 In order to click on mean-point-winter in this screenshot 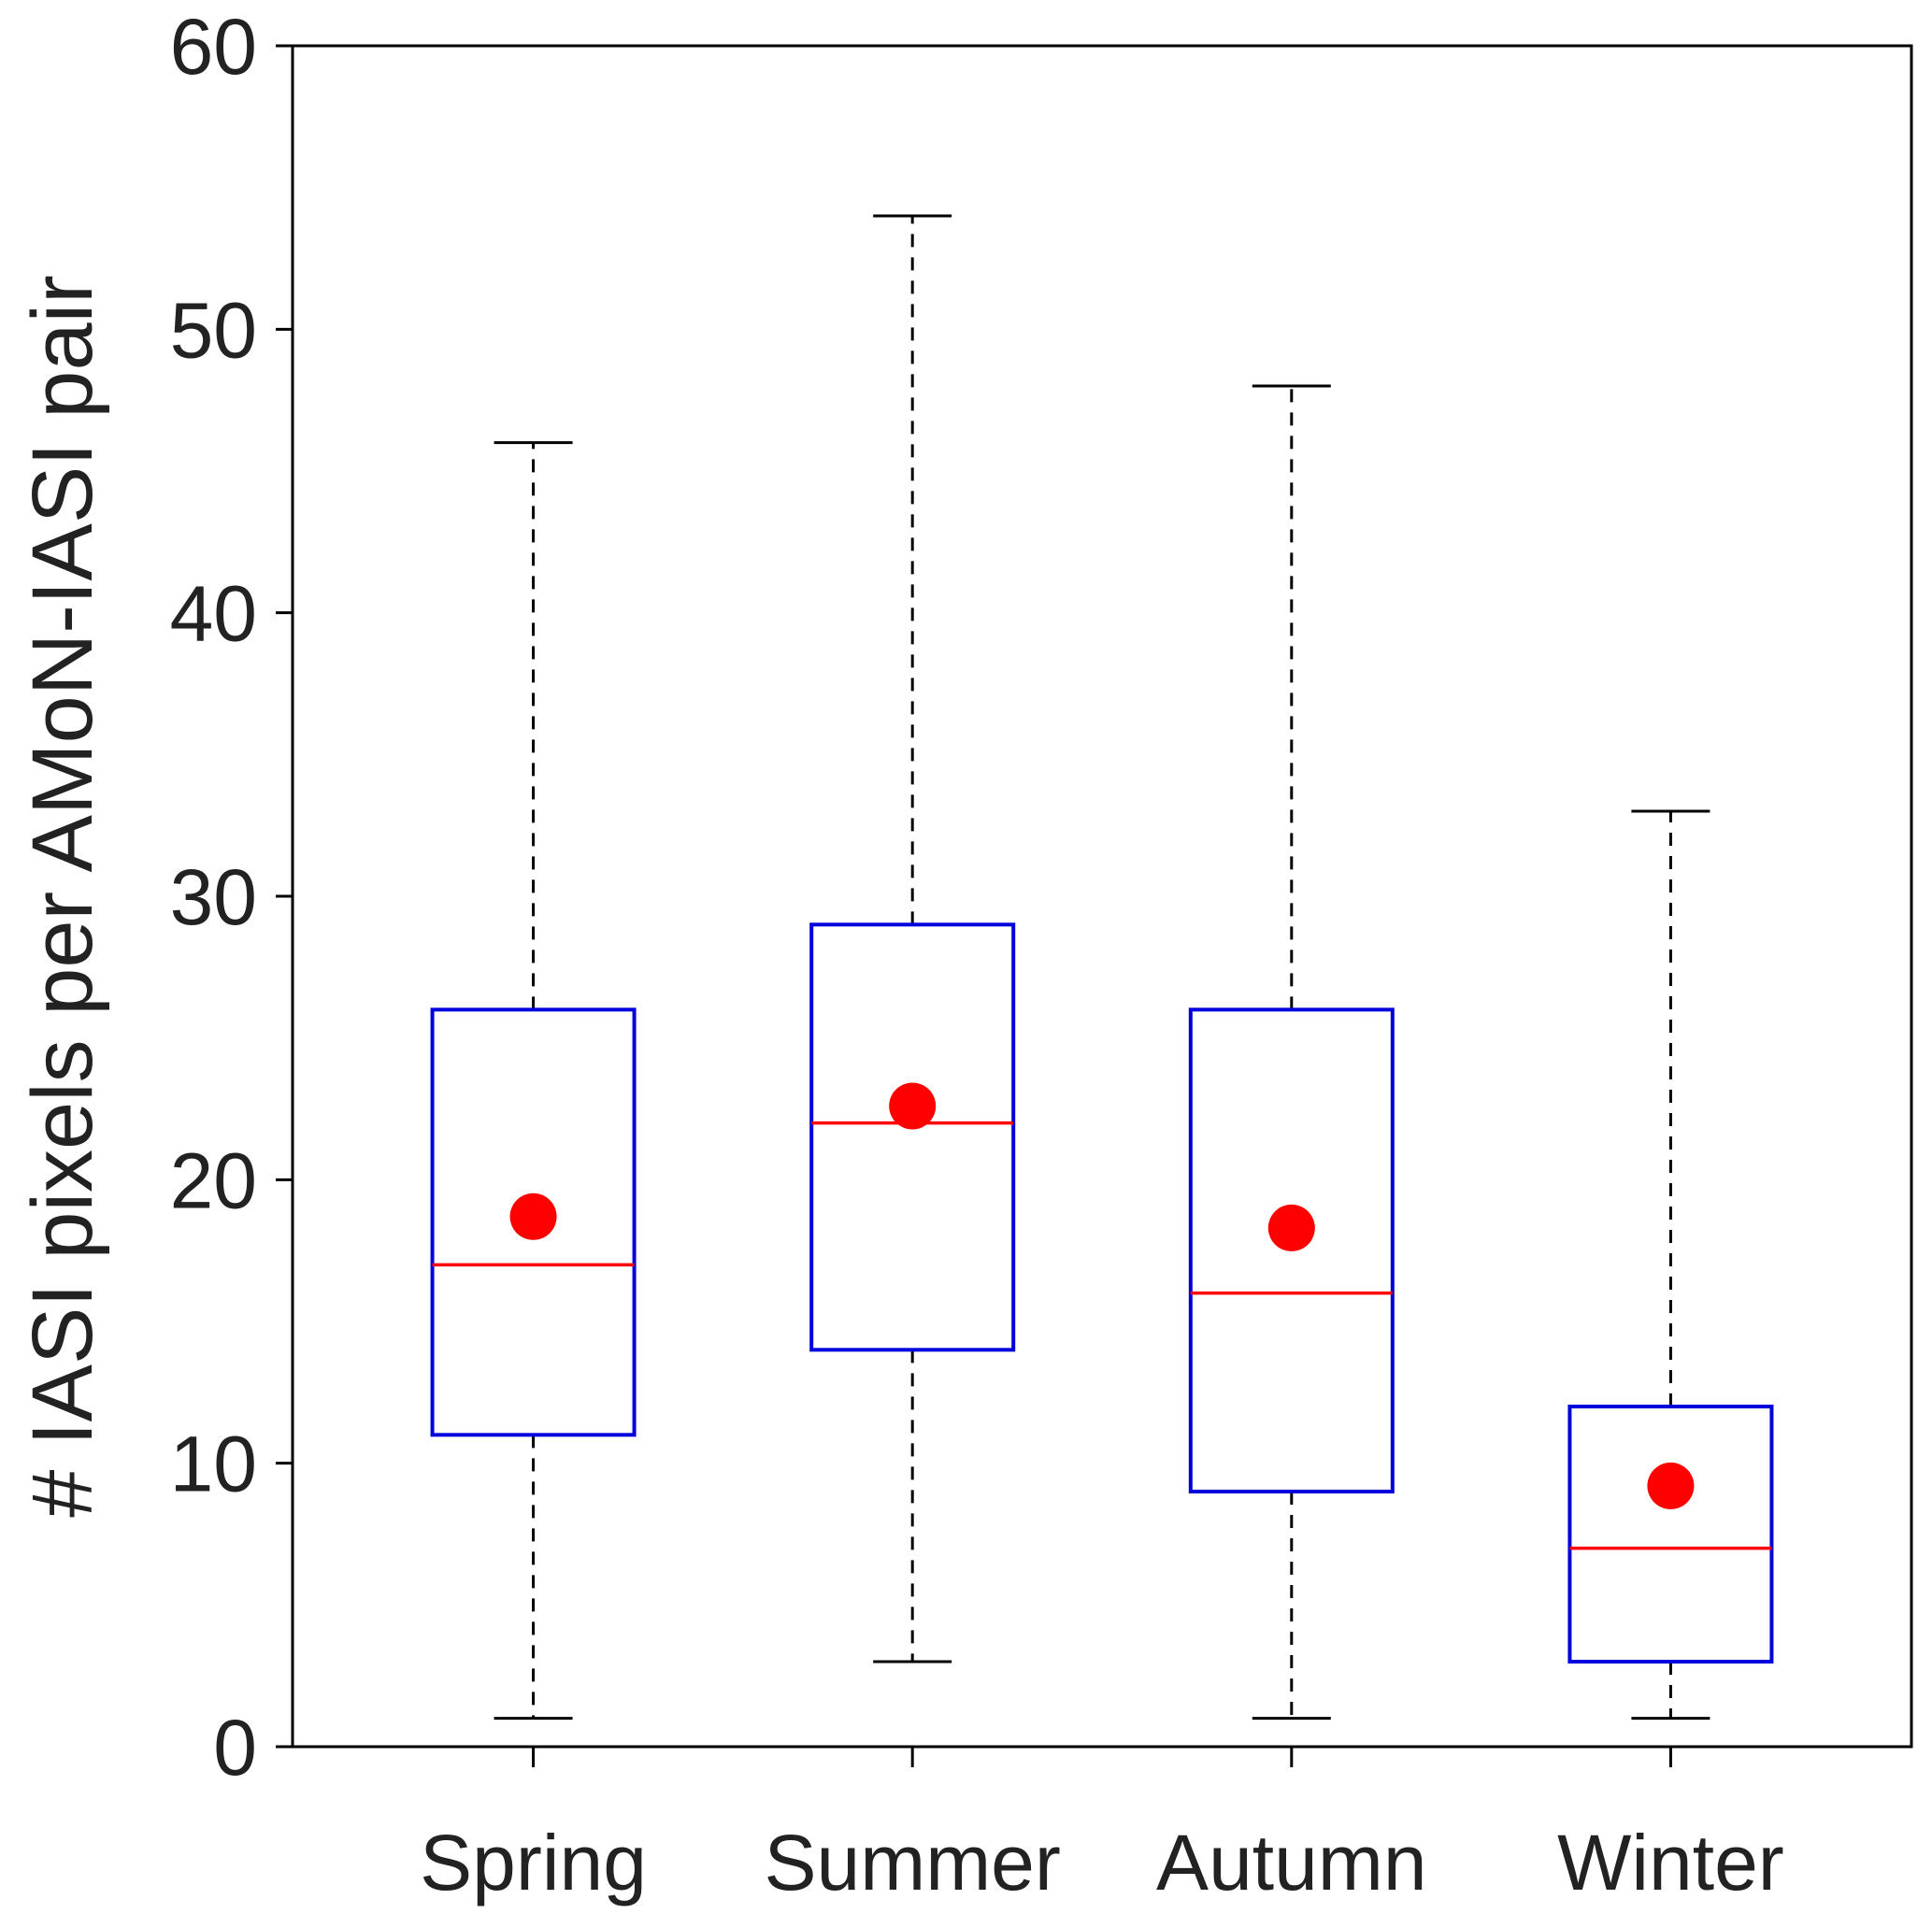, I will do `click(1671, 1485)`.